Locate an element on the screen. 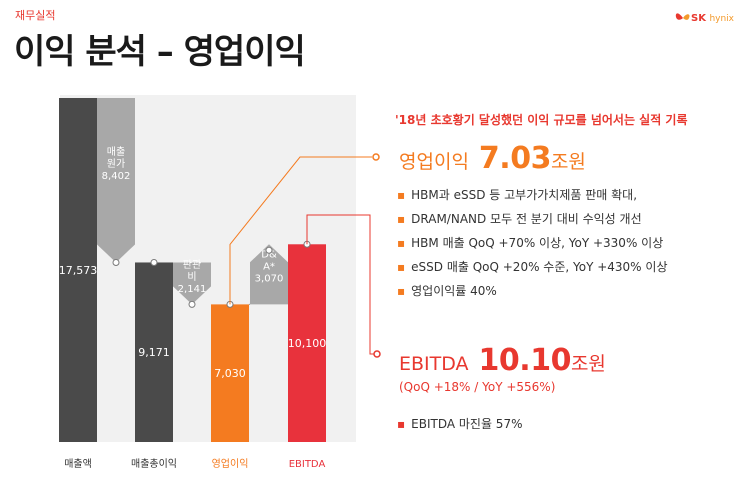 The width and height of the screenshot is (743, 479). callout-line-operating-profit is located at coordinates (300, 230).